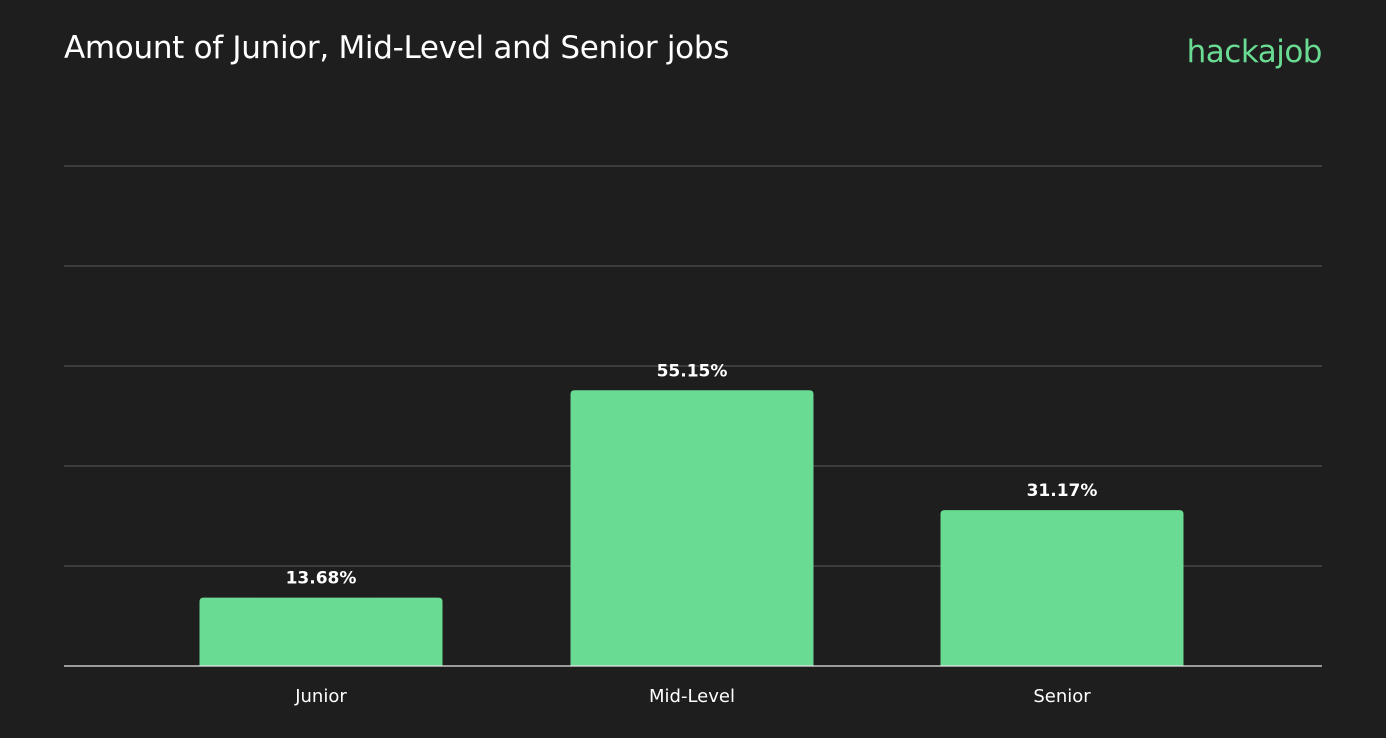  What do you see at coordinates (1062, 696) in the screenshot?
I see `category-label: Senior` at bounding box center [1062, 696].